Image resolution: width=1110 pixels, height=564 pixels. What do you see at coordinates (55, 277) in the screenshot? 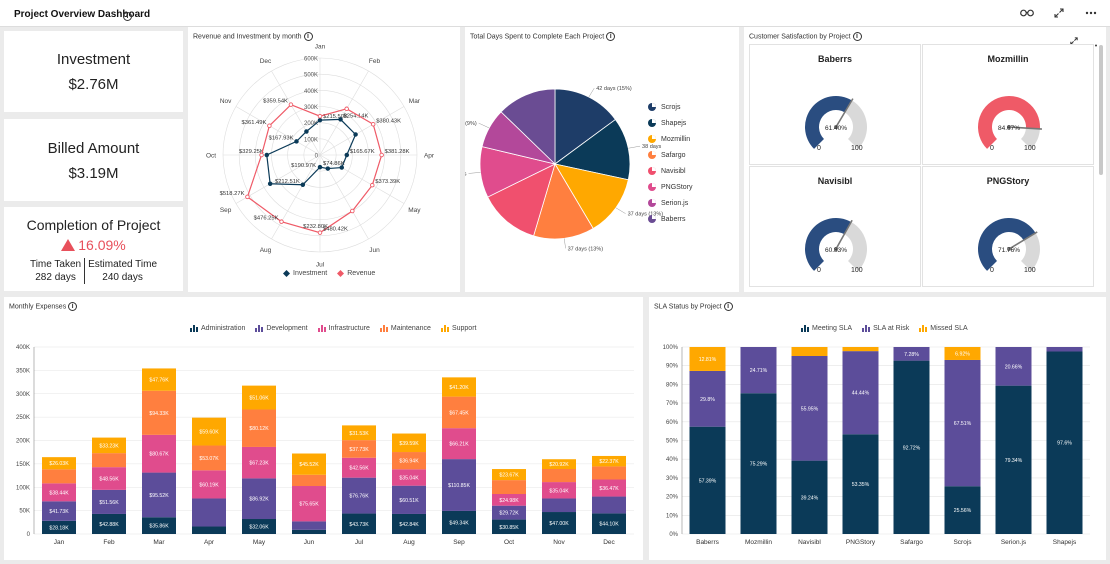
I see `time-taken-value: 282 days` at bounding box center [55, 277].